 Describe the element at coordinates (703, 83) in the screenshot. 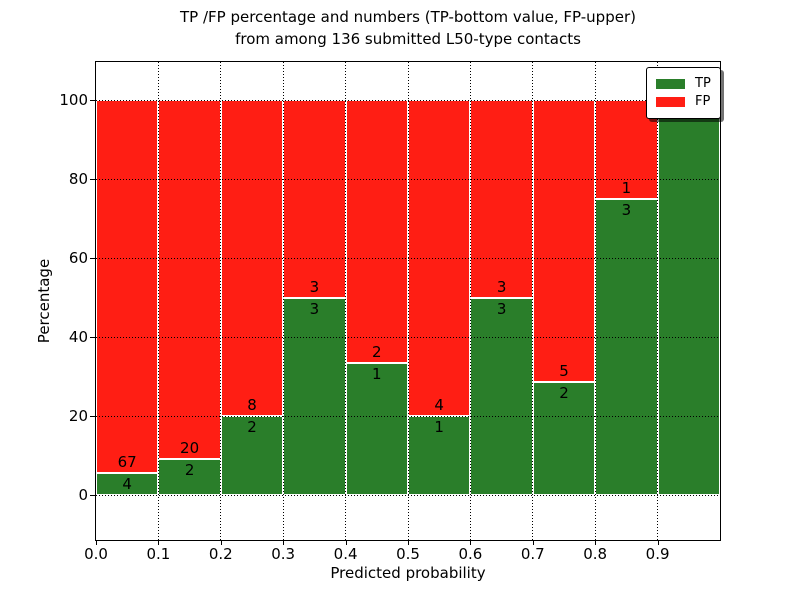

I see `legend-label-tp: TP` at that location.